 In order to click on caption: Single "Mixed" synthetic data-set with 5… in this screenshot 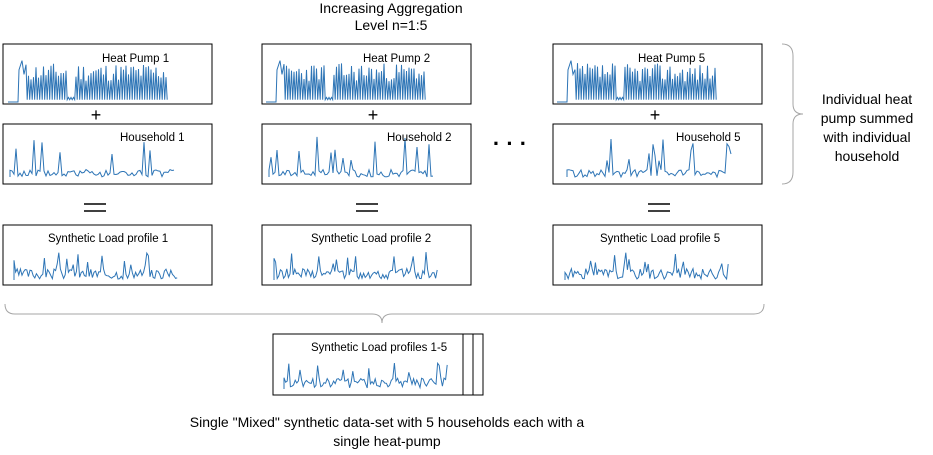, I will do `click(387, 432)`.